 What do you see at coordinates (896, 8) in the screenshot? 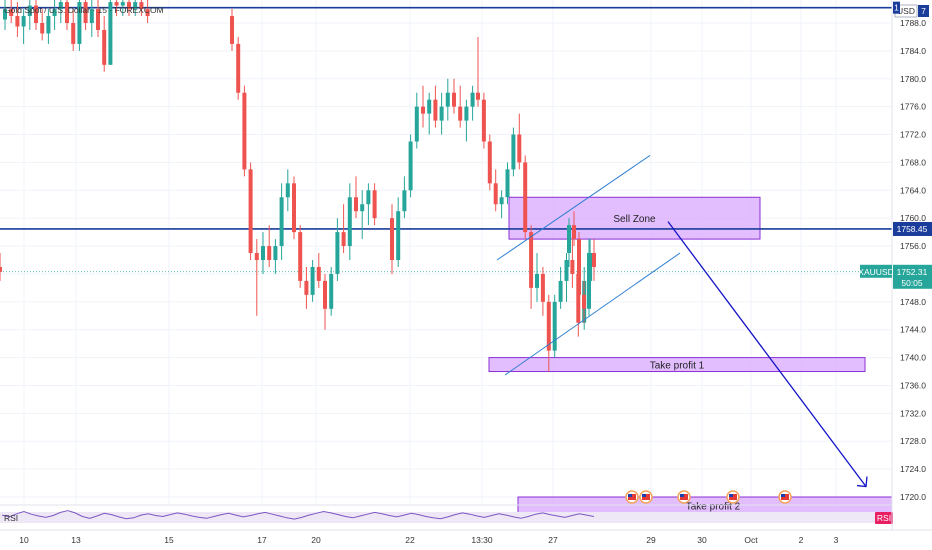
I see `hline-tag-label: 1` at bounding box center [896, 8].